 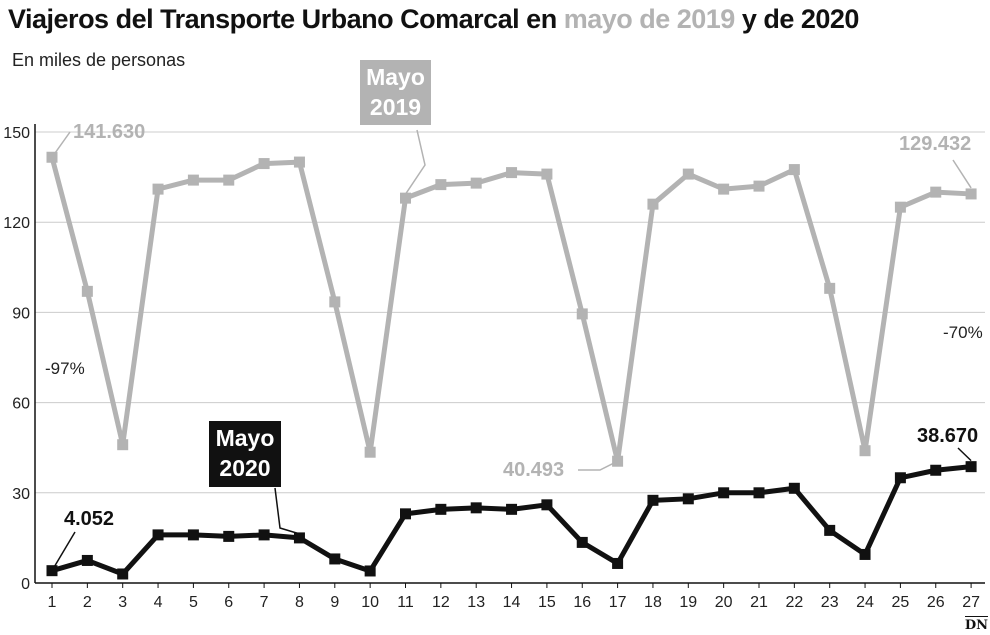 What do you see at coordinates (25, 584) in the screenshot?
I see `y-tick-label: 0` at bounding box center [25, 584].